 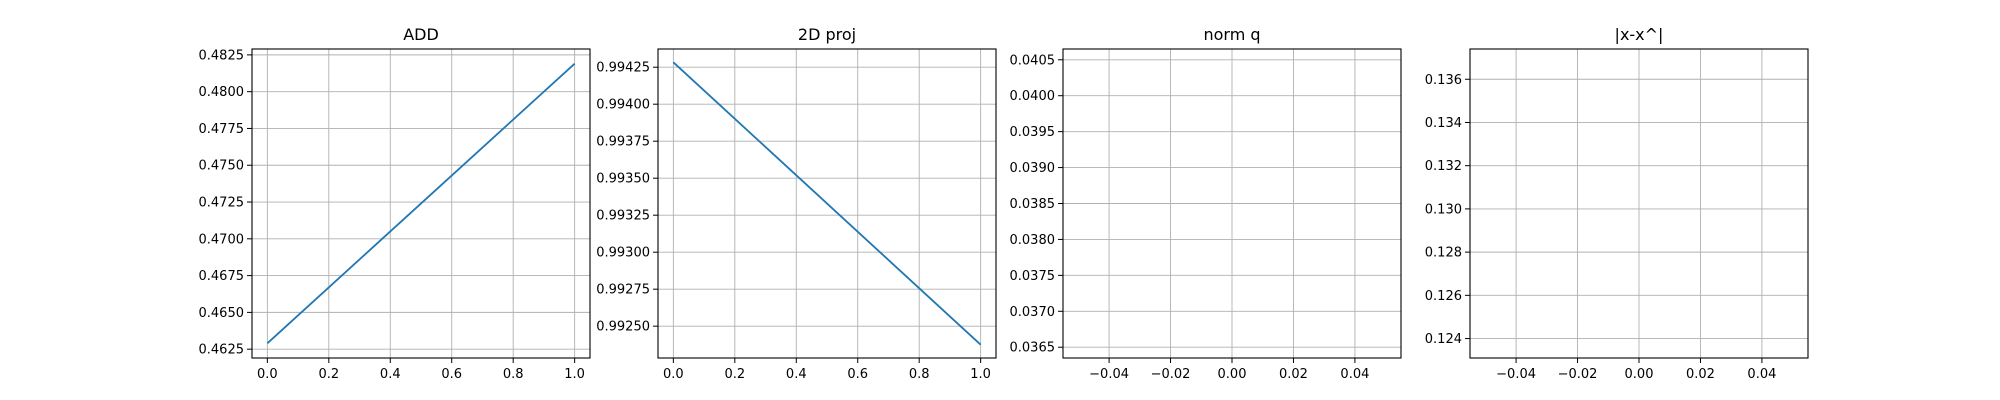 I want to click on chart-title: 2D proj, so click(x=827, y=34).